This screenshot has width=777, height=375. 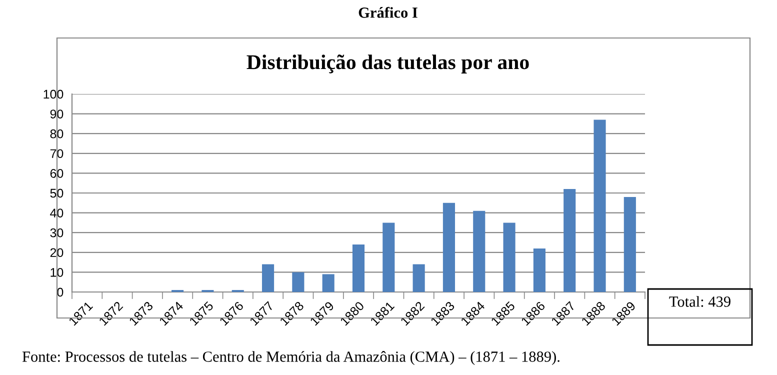 I want to click on y-tick-label: 10, so click(x=57, y=272).